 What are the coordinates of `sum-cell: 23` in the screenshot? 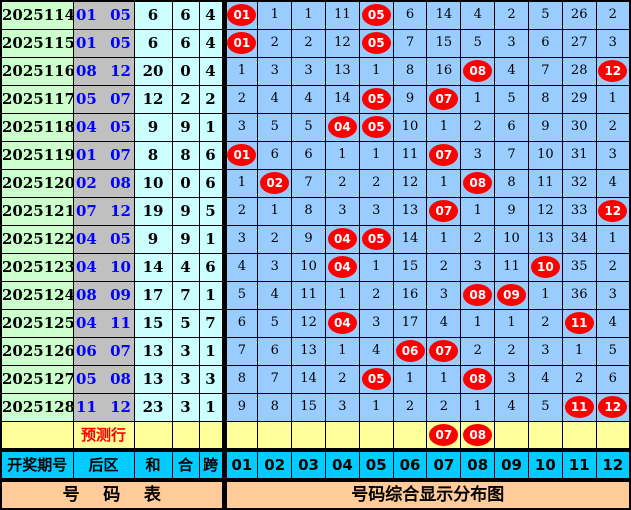 It's located at (153, 407).